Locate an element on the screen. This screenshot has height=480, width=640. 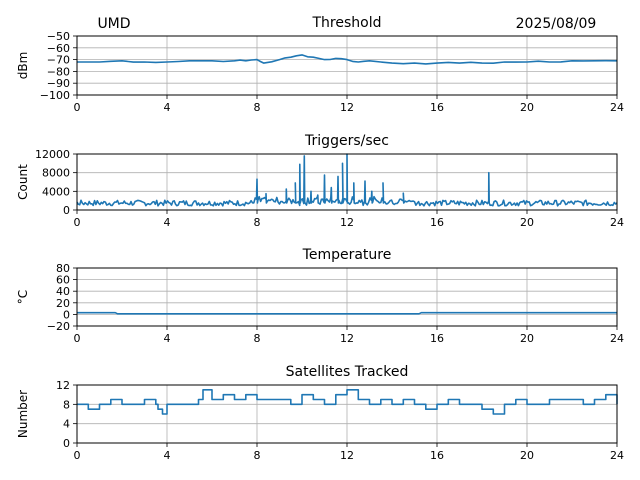
panel-title: Satellites Tracked is located at coordinates (347, 372).